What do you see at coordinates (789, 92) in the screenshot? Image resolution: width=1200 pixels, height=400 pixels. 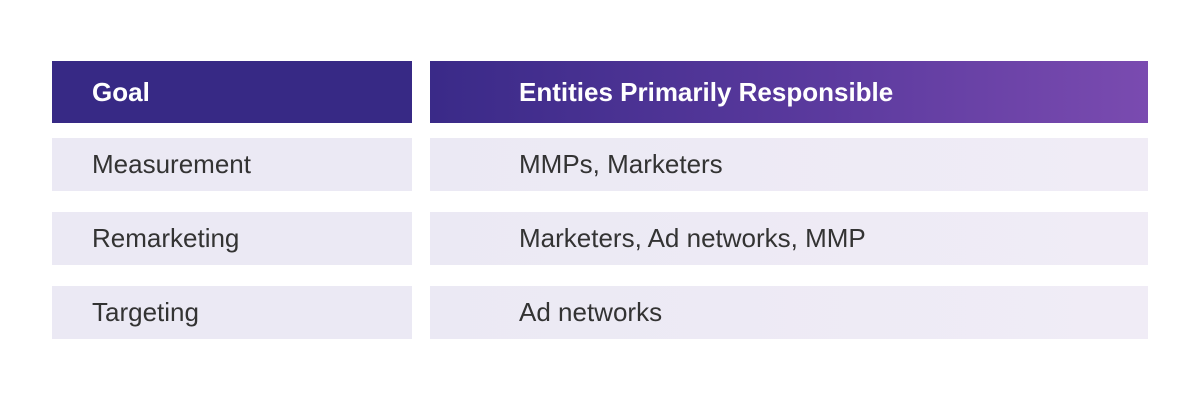 I see `header-entities: Entities Primarily Responsible` at bounding box center [789, 92].